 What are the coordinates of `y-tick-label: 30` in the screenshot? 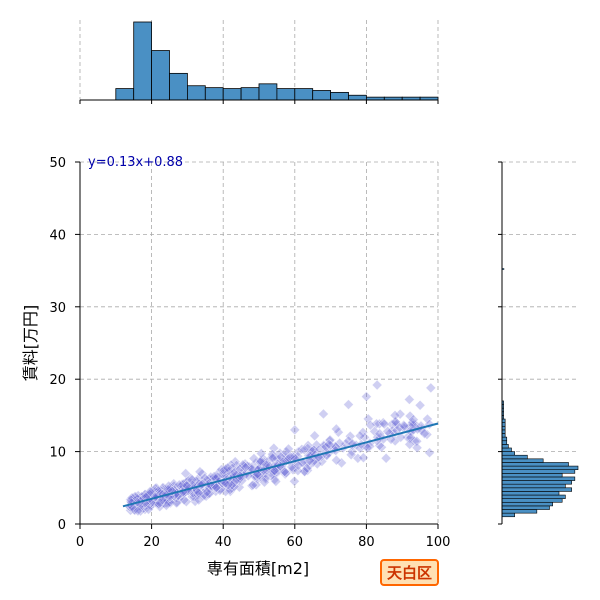 It's located at (57, 308).